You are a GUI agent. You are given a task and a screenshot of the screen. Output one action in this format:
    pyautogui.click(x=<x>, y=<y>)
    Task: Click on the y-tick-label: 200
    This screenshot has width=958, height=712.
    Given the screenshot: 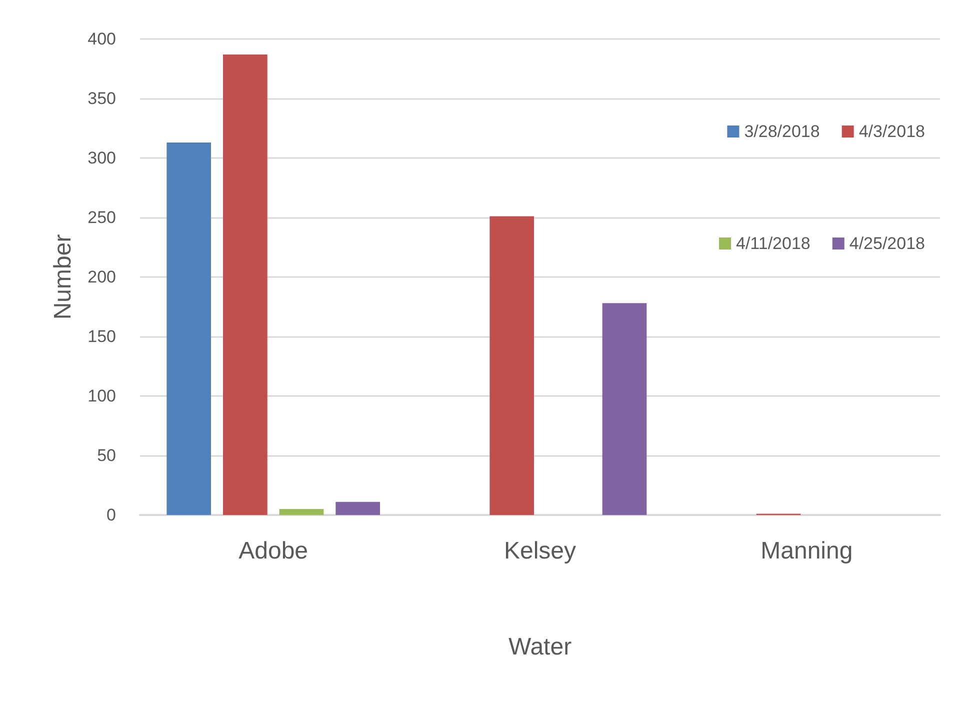 What is the action you would take?
    pyautogui.click(x=102, y=277)
    